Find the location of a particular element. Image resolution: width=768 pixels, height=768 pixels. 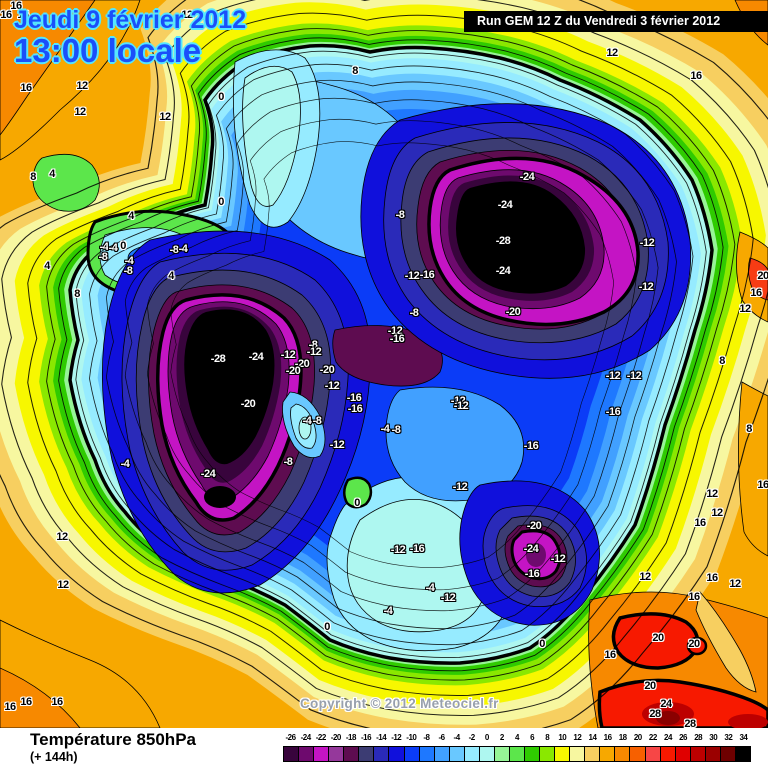

colorbar-tick: -2 is located at coordinates (472, 737).